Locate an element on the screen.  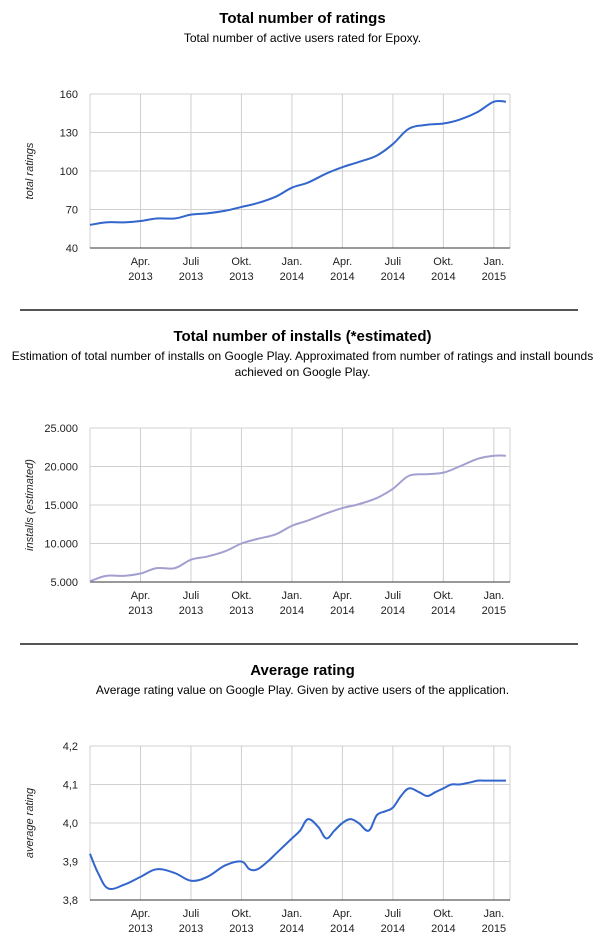
y-tick-label: 20.000 is located at coordinates (61, 468).